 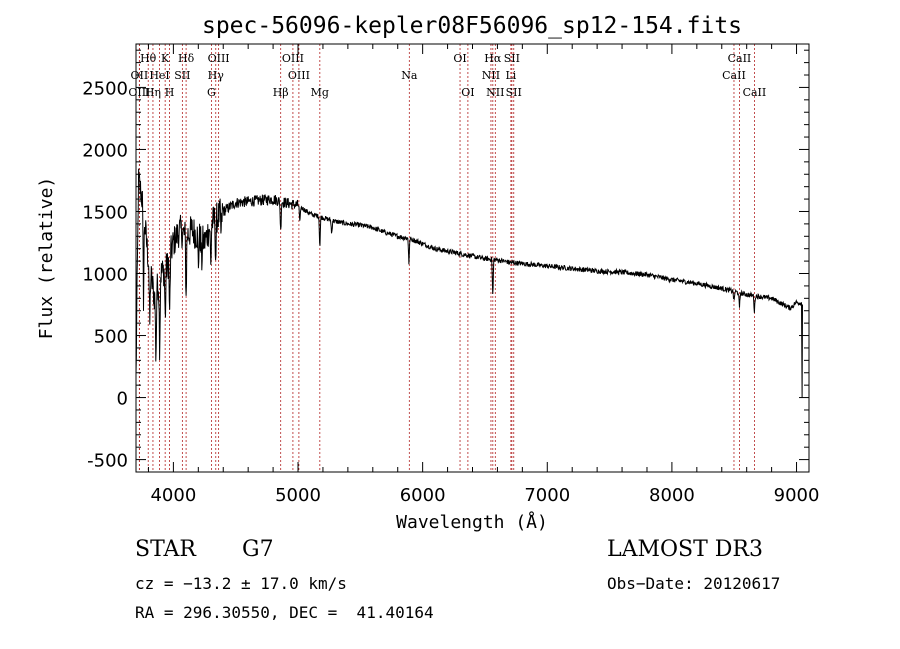 What do you see at coordinates (547, 495) in the screenshot?
I see `x-tick-label: 7000` at bounding box center [547, 495].